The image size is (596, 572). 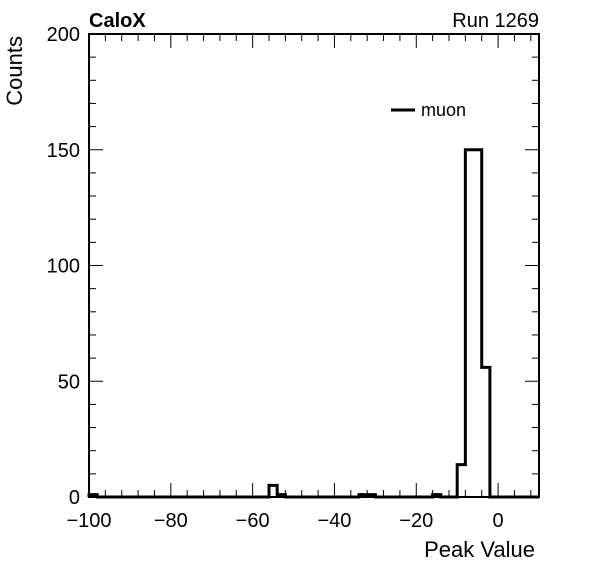 I want to click on y-tick-label: 0, so click(x=74, y=498).